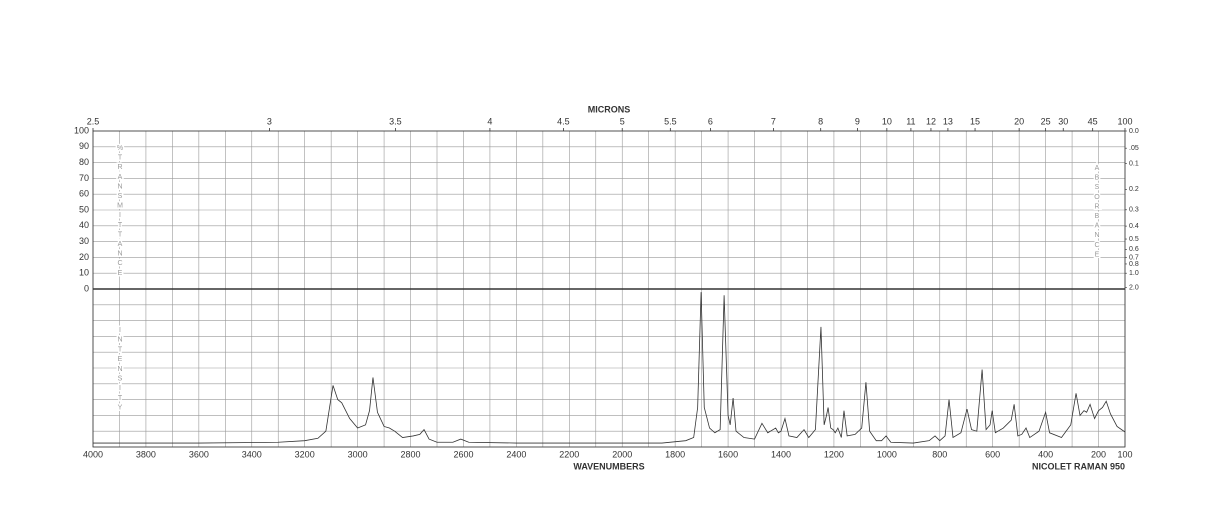 The width and height of the screenshot is (1224, 528). Describe the element at coordinates (1134, 257) in the screenshot. I see `right-tick-label: 0.7` at that location.